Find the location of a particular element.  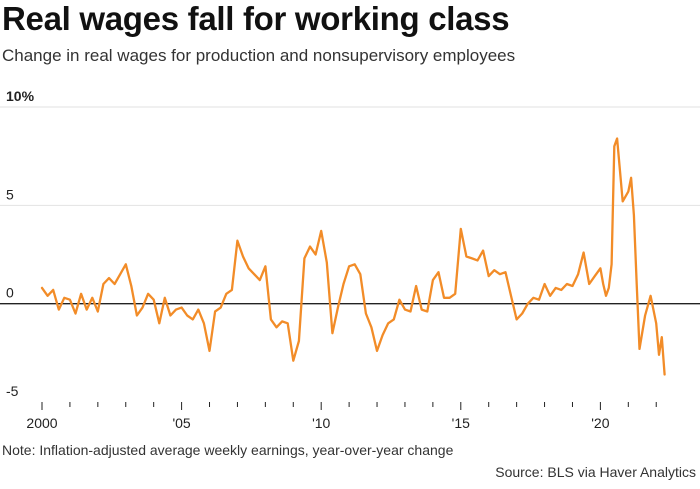

y-tick-label: -5 is located at coordinates (12, 391).